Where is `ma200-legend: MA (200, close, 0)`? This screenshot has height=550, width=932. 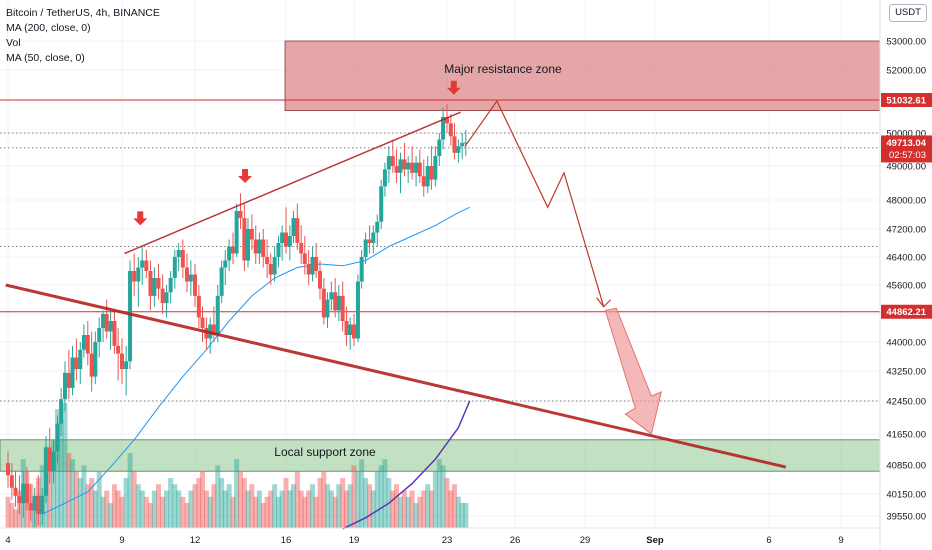
ma200-legend: MA (200, close, 0) is located at coordinates (48, 28).